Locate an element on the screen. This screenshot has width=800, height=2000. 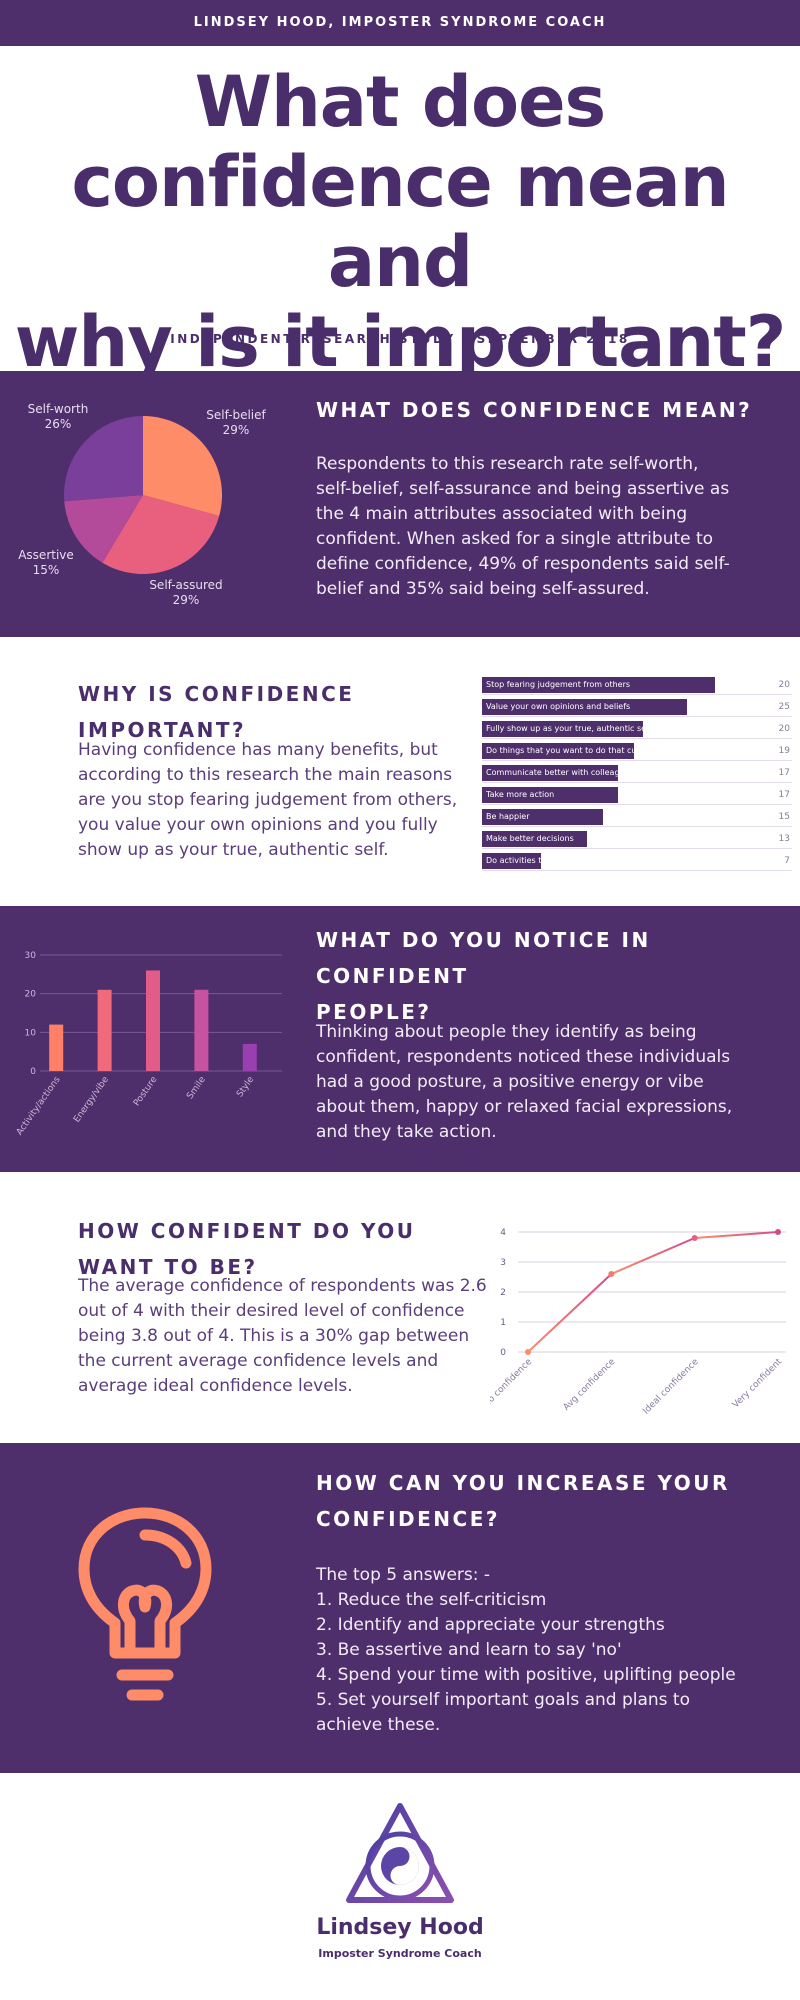
list-item: The top 5 answers: - is located at coordinates (403, 1575).